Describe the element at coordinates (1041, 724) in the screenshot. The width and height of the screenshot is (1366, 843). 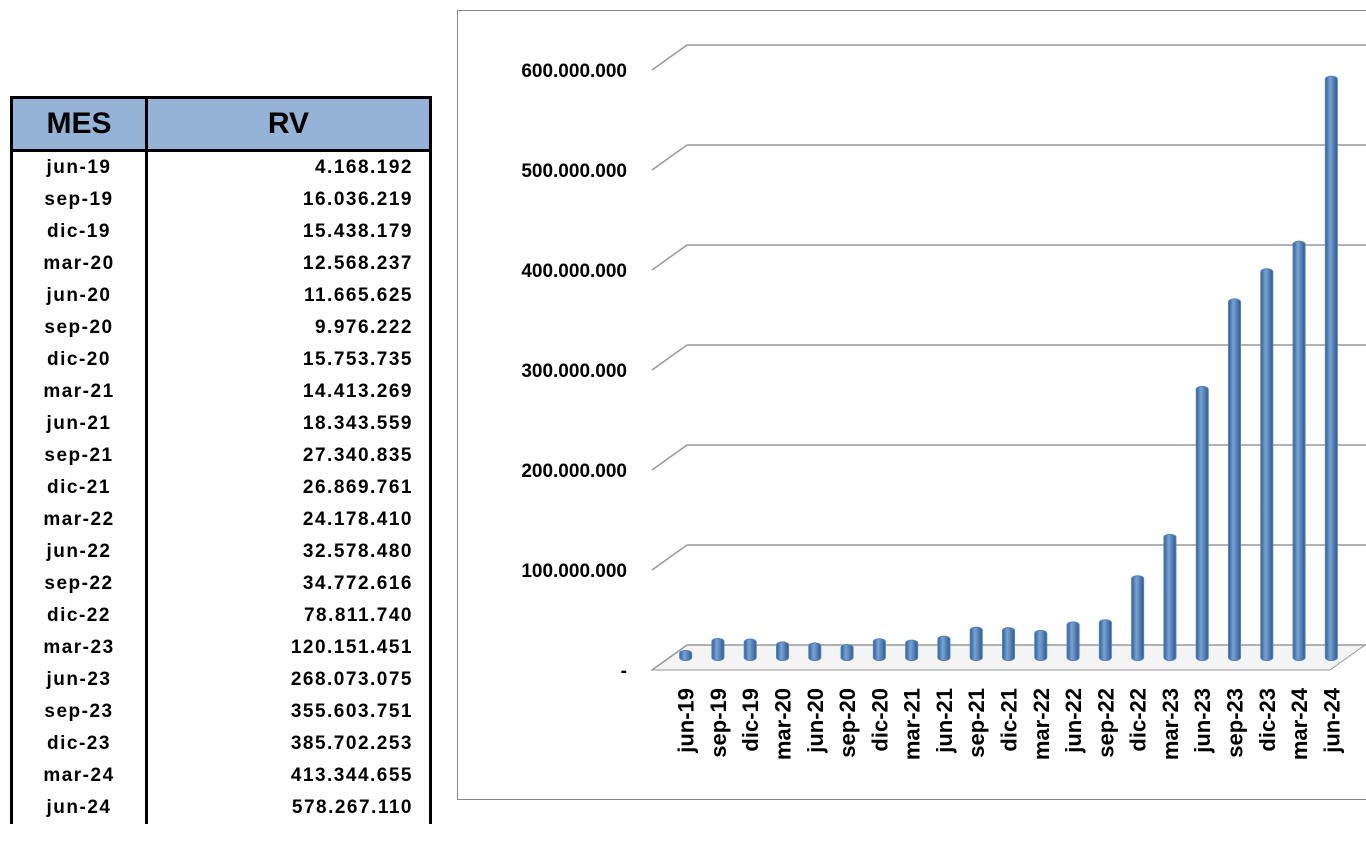
I see `x-tick-label: mar-22` at that location.